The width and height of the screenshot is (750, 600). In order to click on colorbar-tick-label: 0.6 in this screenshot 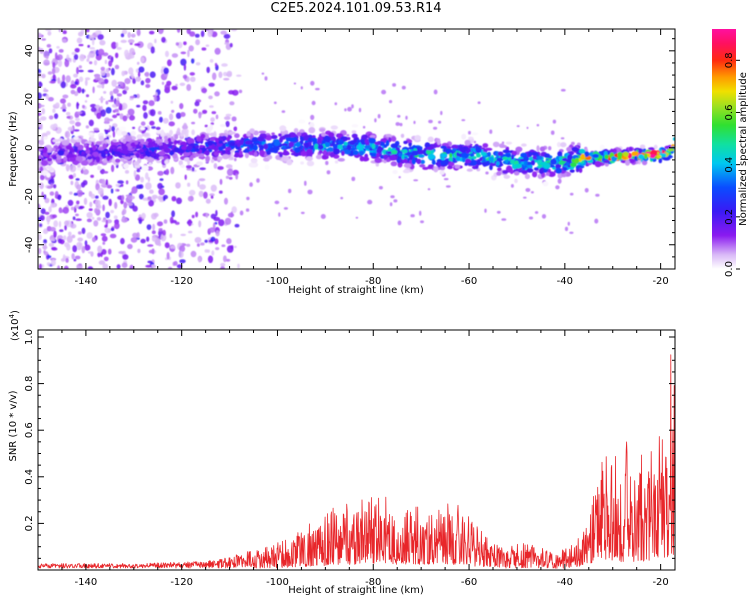, I will do `click(729, 113)`.